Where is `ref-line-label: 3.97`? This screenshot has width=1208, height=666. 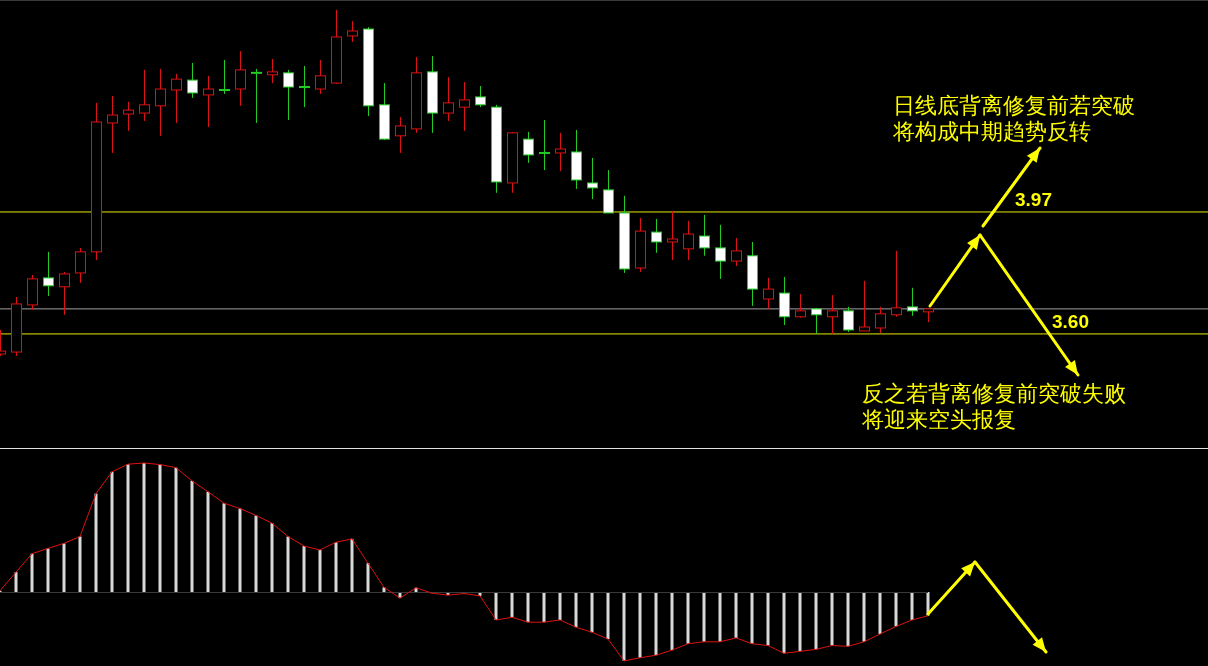 ref-line-label: 3.97 is located at coordinates (1033, 199).